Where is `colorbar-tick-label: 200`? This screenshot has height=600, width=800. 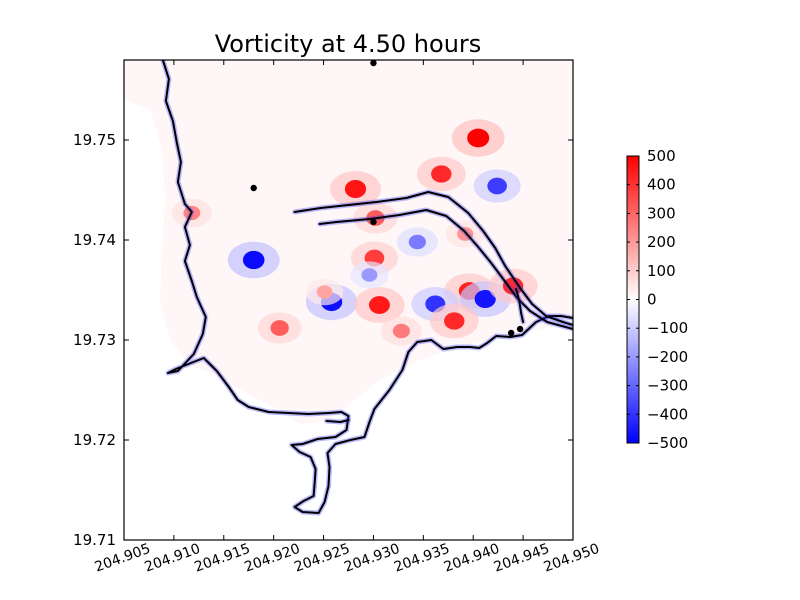
colorbar-tick-label: 200 is located at coordinates (661, 242).